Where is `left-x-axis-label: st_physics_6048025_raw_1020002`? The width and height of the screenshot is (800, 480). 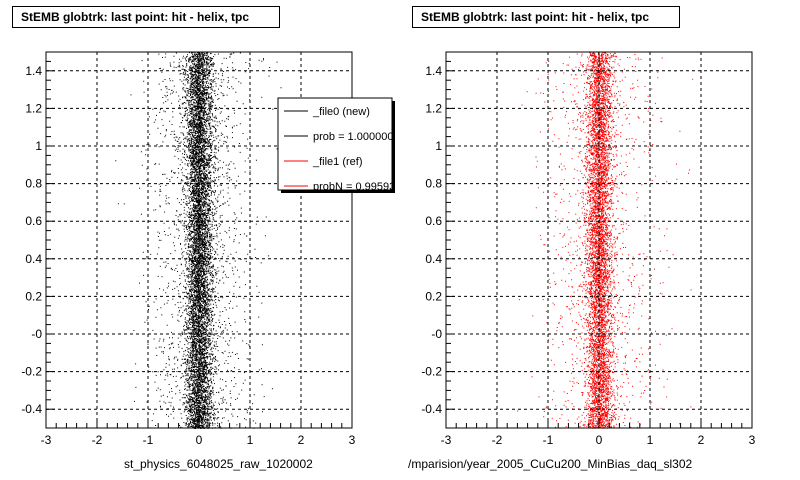
left-x-axis-label: st_physics_6048025_raw_1020002 is located at coordinates (218, 464).